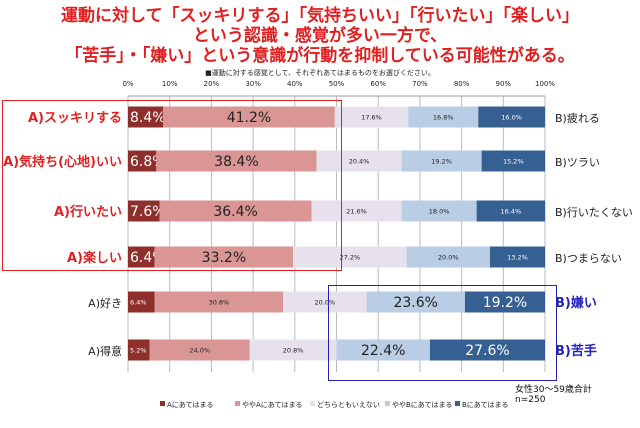 This screenshot has height=428, width=640. What do you see at coordinates (127, 84) in the screenshot?
I see `x-tick-label: 0%` at bounding box center [127, 84].